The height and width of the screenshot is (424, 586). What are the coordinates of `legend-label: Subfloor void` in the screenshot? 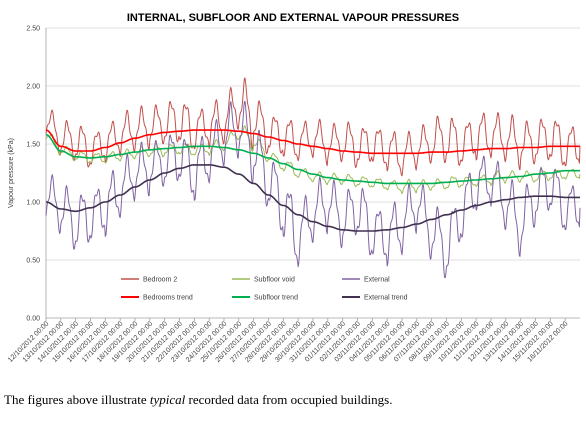 It's located at (274, 280).